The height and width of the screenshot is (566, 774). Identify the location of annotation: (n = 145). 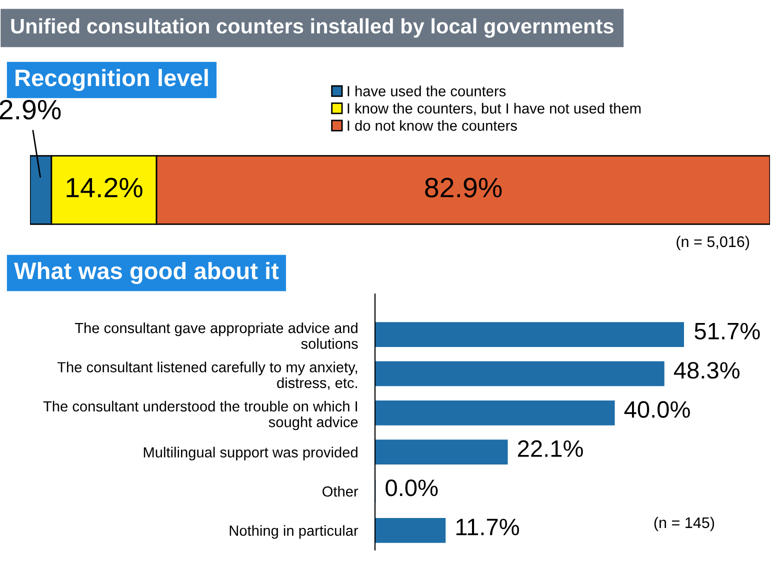
(684, 524).